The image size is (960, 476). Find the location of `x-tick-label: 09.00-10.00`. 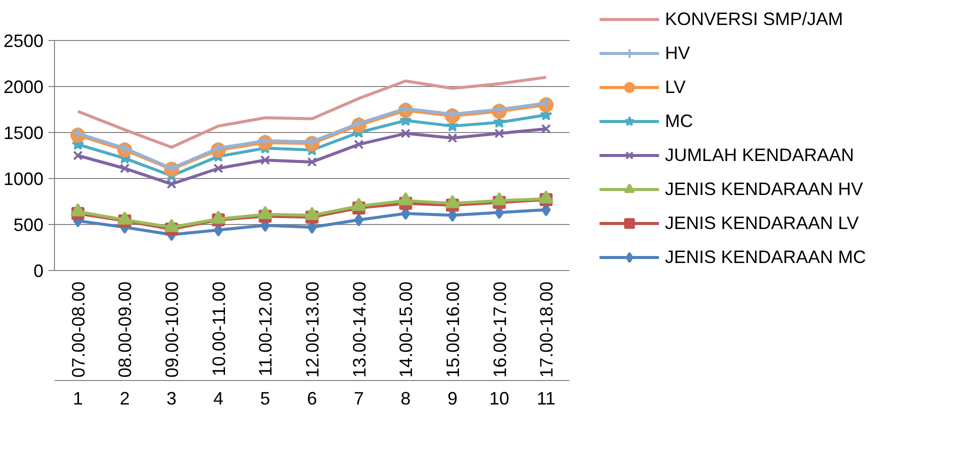

x-tick-label: 09.00-10.00 is located at coordinates (172, 329).